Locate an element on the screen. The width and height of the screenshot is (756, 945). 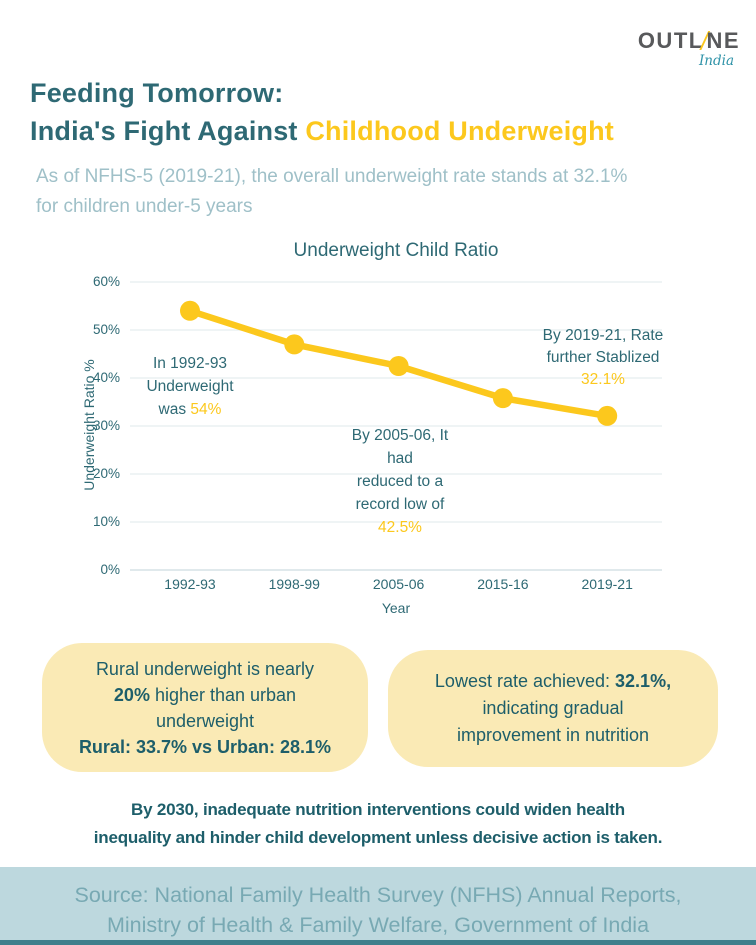
annotation-line: By 2005-06, It is located at coordinates (400, 435).